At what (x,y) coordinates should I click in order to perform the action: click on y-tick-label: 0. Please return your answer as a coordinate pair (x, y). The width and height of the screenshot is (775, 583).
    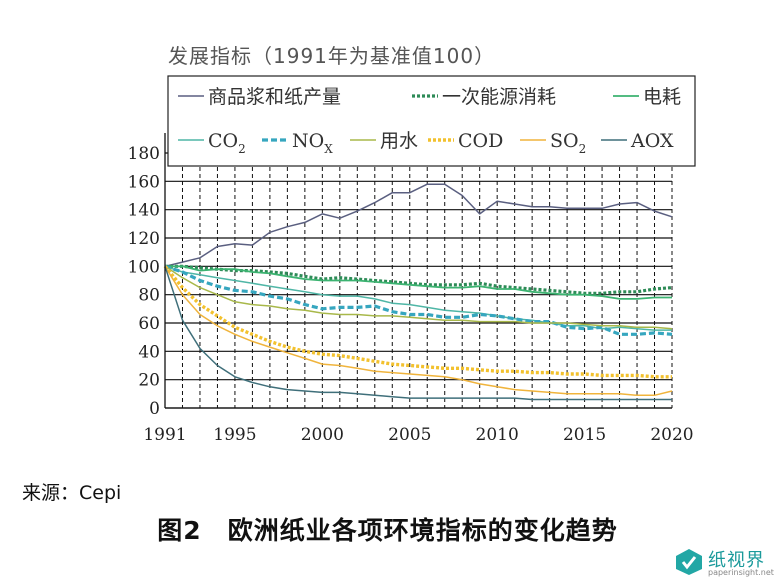
    Looking at the image, I should click on (154, 409).